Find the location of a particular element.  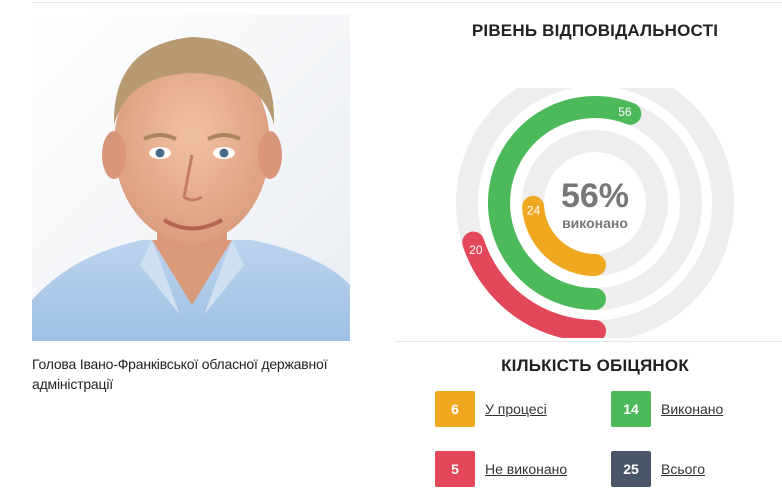

stat-not-done: 5 Не виконано is located at coordinates (501, 469).